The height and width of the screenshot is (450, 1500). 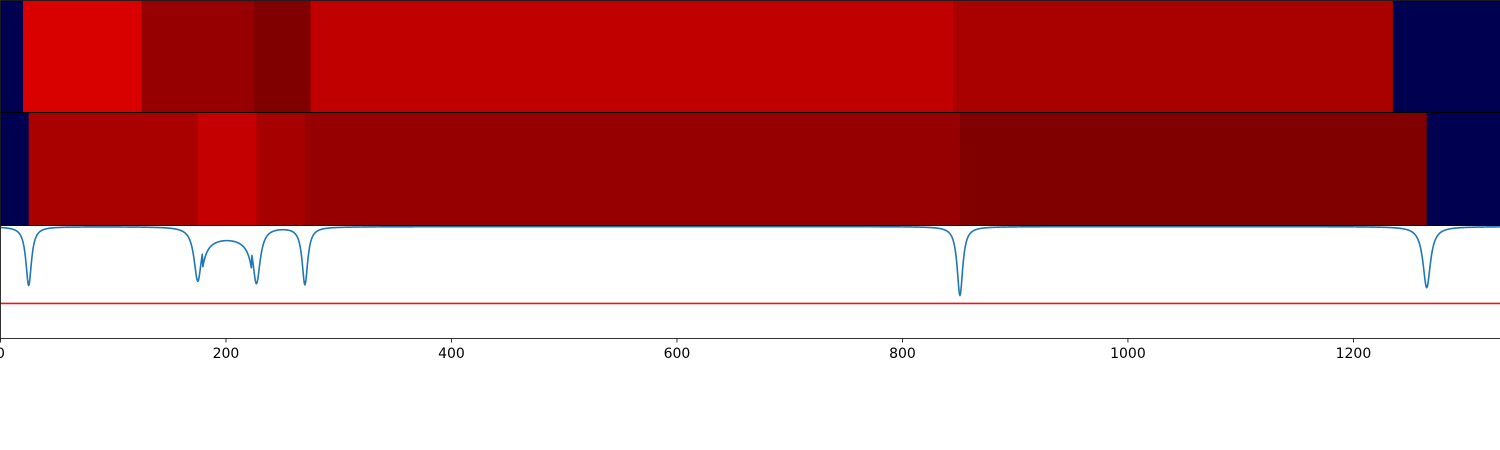 What do you see at coordinates (226, 354) in the screenshot?
I see `x-tick-label-200: 200` at bounding box center [226, 354].